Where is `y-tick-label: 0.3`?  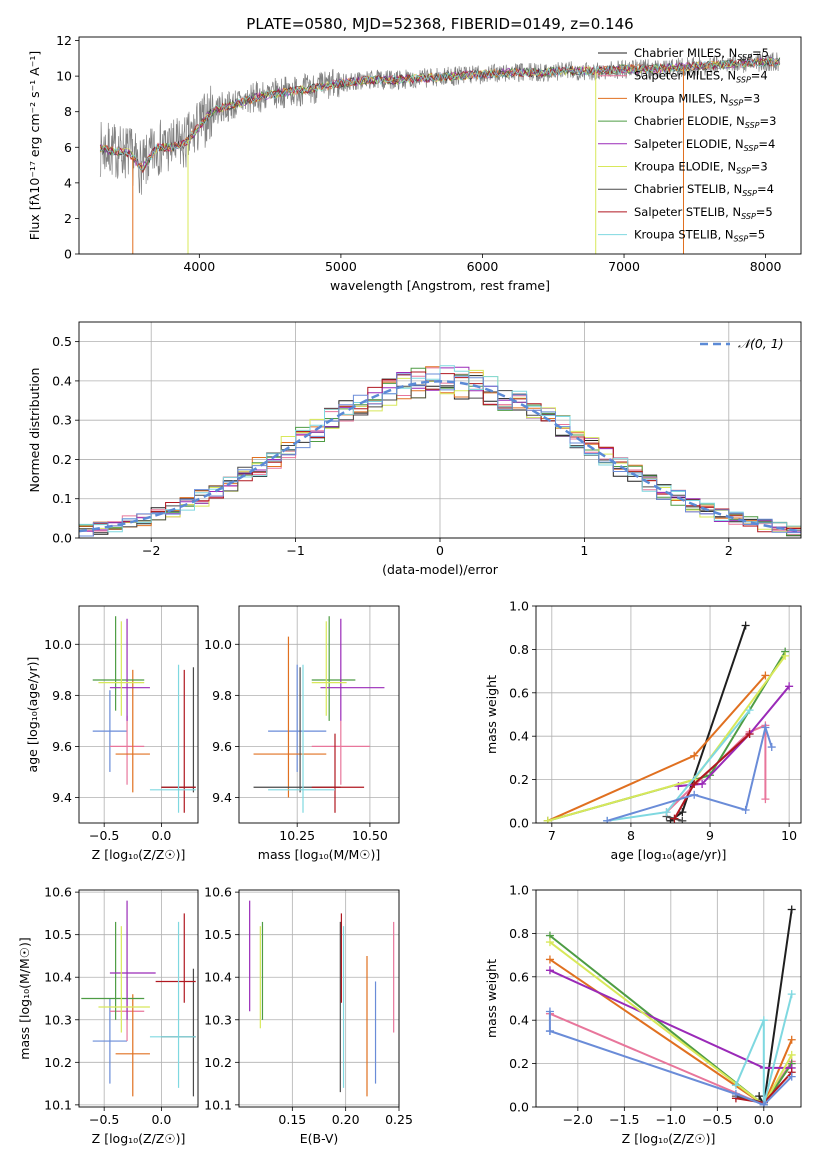 y-tick-label: 0.3 is located at coordinates (62, 420).